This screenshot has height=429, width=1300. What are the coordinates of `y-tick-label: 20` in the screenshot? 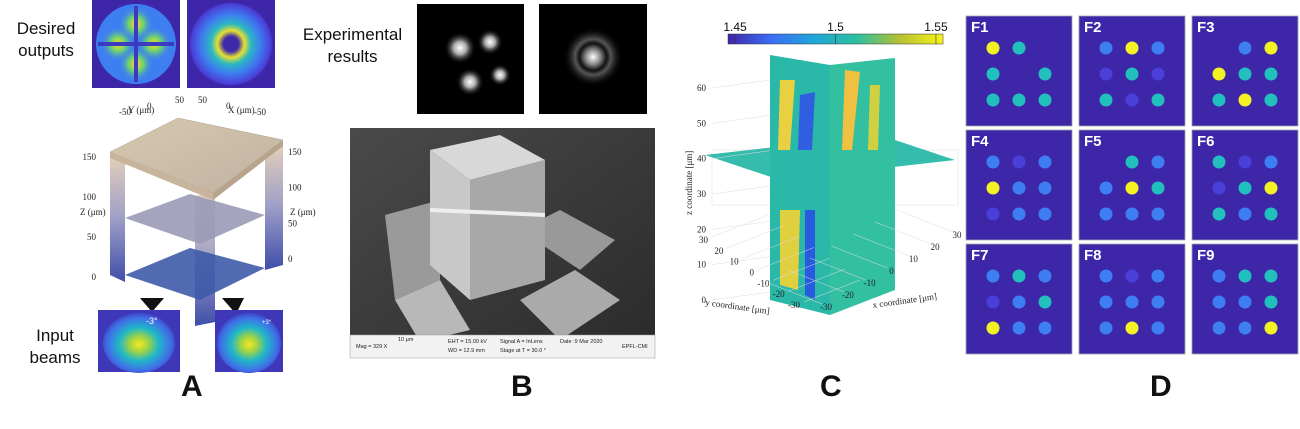 It's located at (719, 251).